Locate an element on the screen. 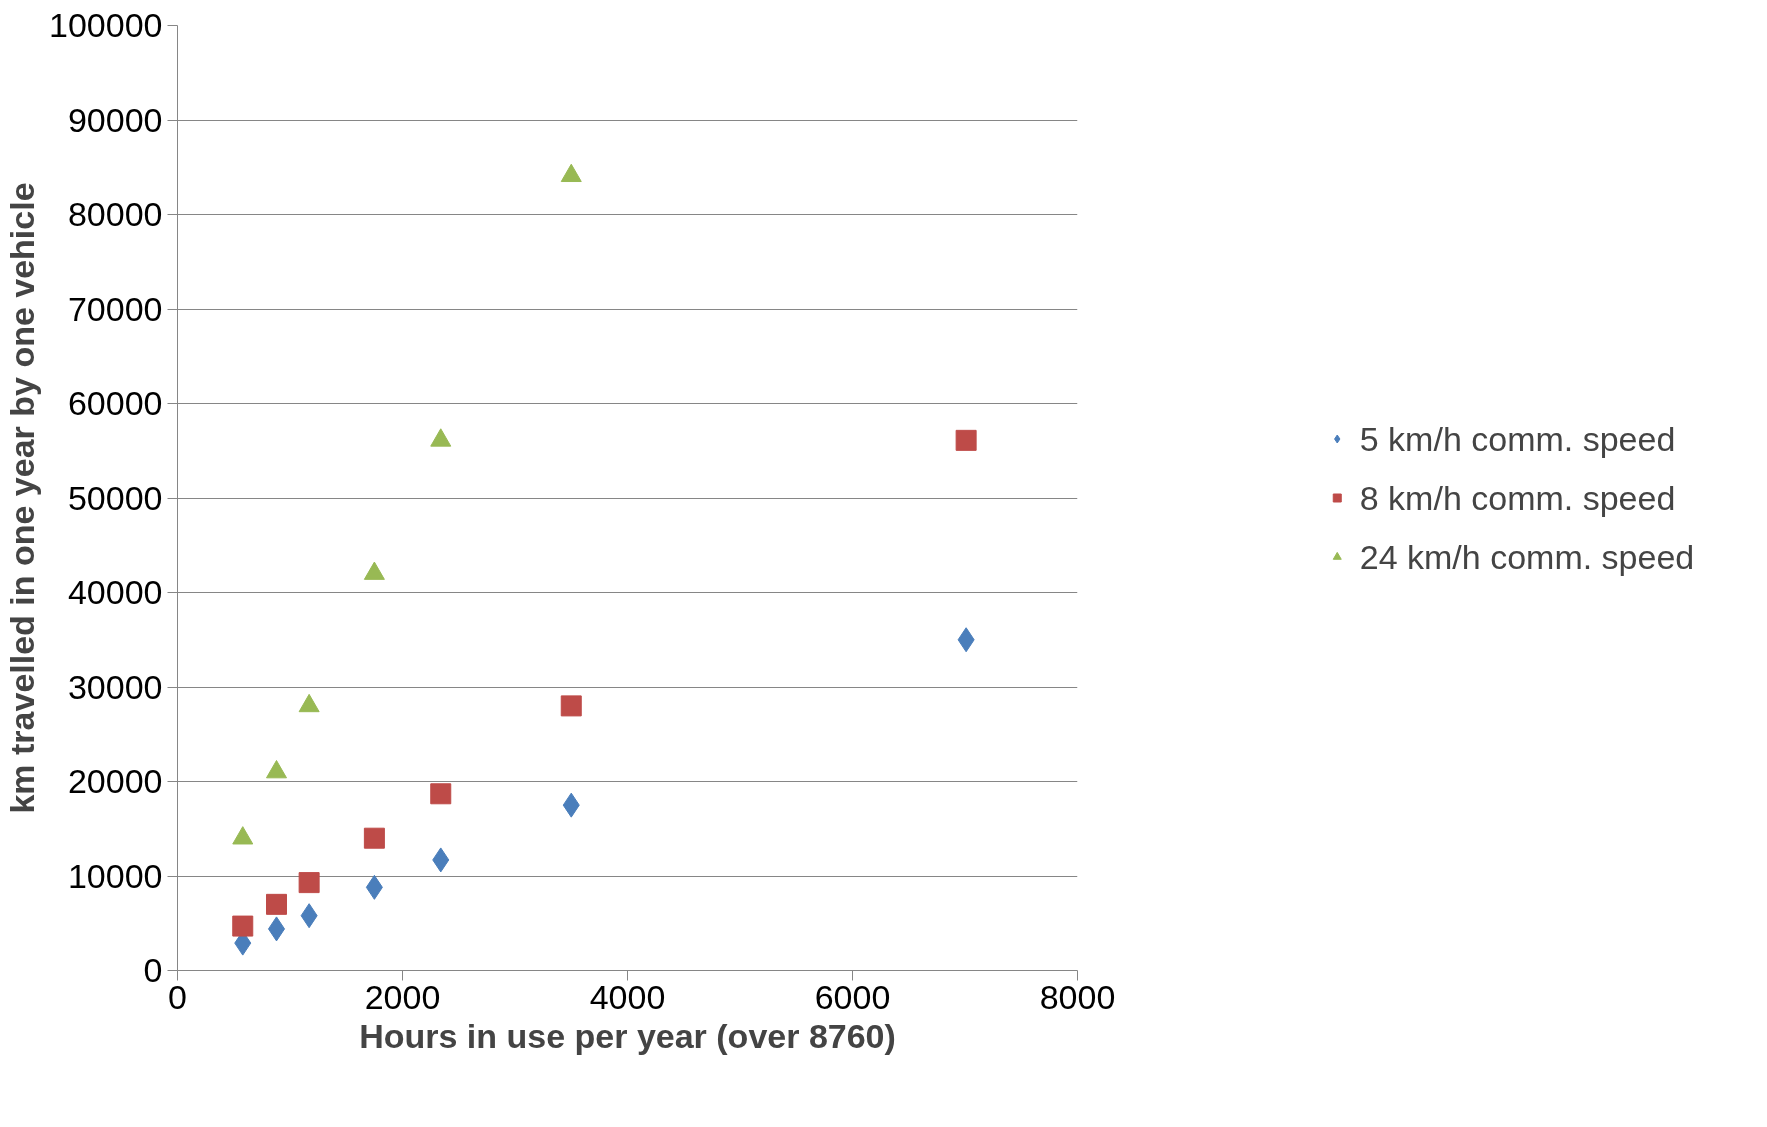 This screenshot has height=1127, width=1767. y-tick-label: 50000 is located at coordinates (115, 497).